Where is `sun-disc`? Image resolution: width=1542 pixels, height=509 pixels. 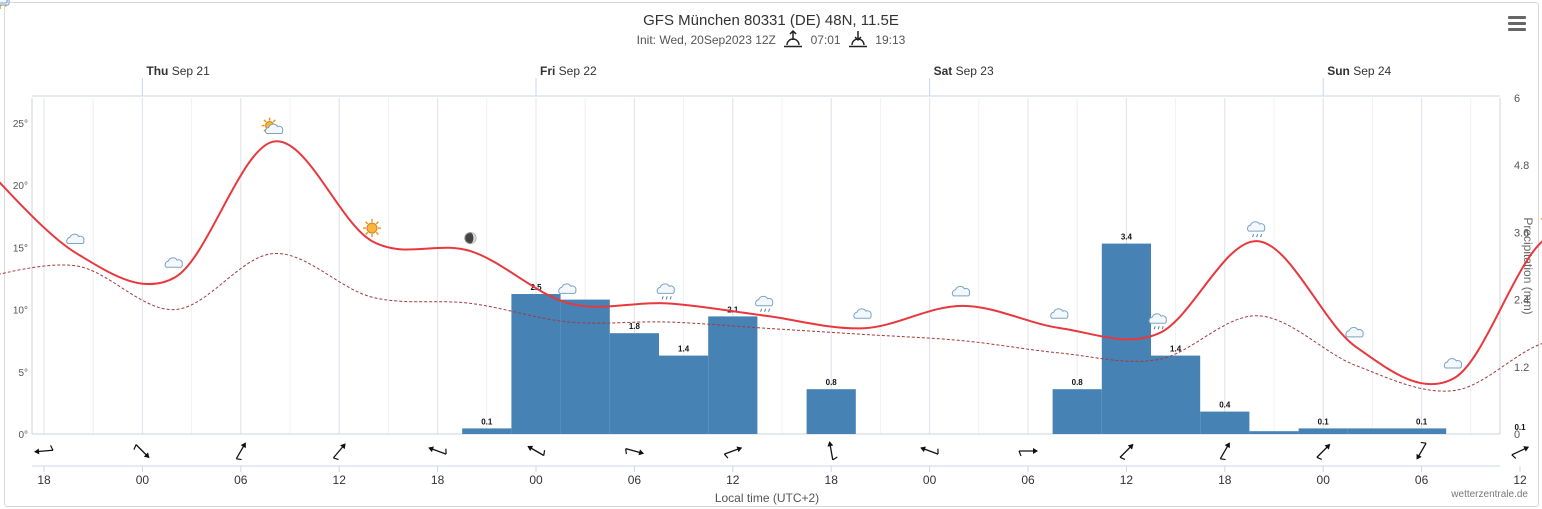 sun-disc is located at coordinates (372, 228).